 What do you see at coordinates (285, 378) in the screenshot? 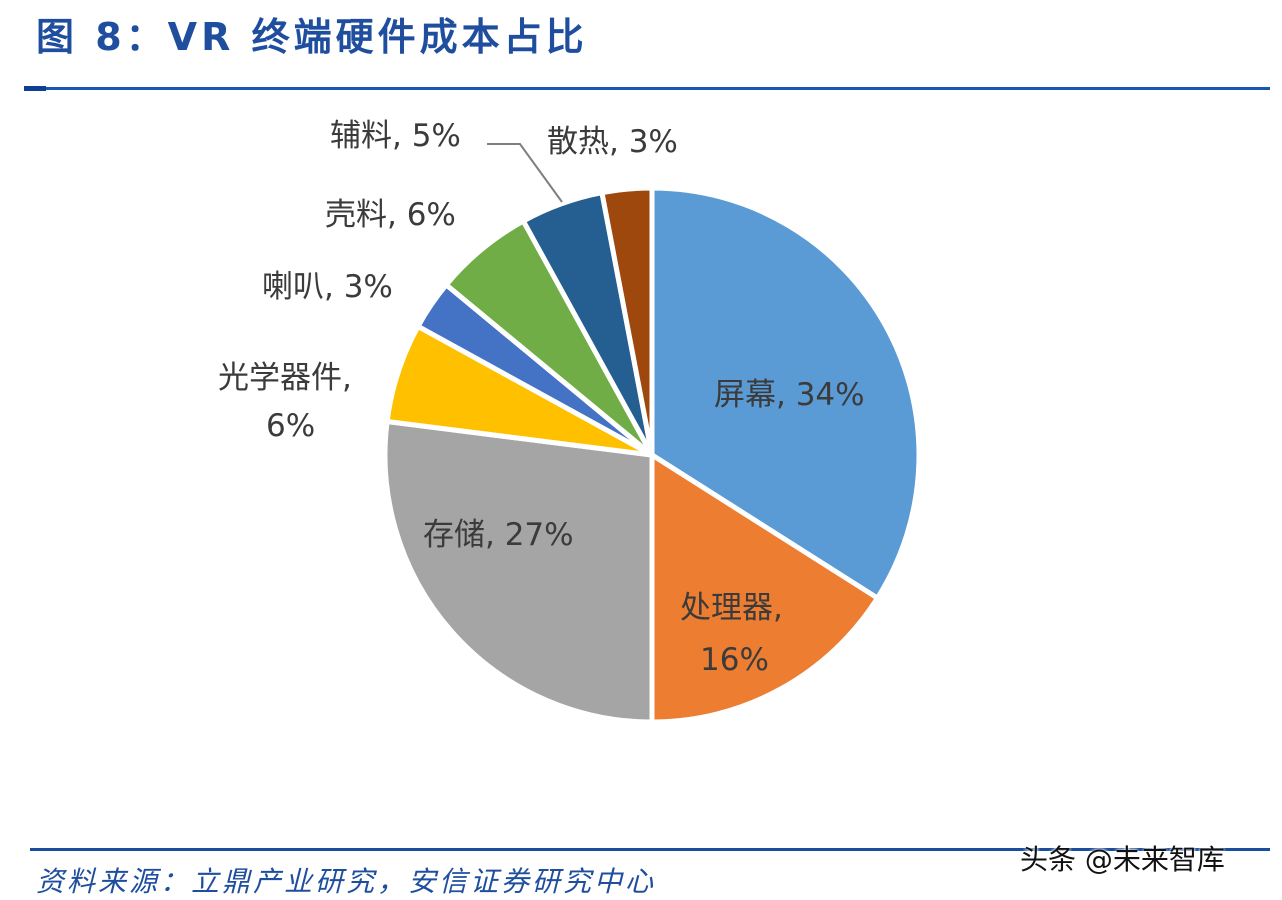
I see `label-optics-line1: 光学器件,` at bounding box center [285, 378].